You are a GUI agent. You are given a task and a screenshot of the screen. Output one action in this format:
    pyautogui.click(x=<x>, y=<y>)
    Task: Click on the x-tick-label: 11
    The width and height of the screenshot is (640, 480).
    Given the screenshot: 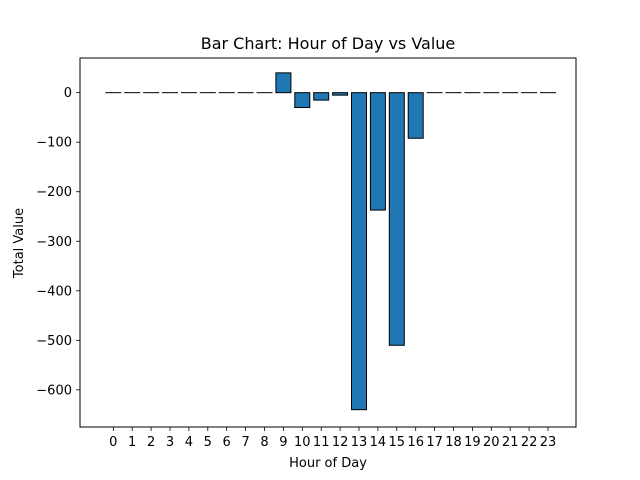 What is the action you would take?
    pyautogui.click(x=321, y=442)
    